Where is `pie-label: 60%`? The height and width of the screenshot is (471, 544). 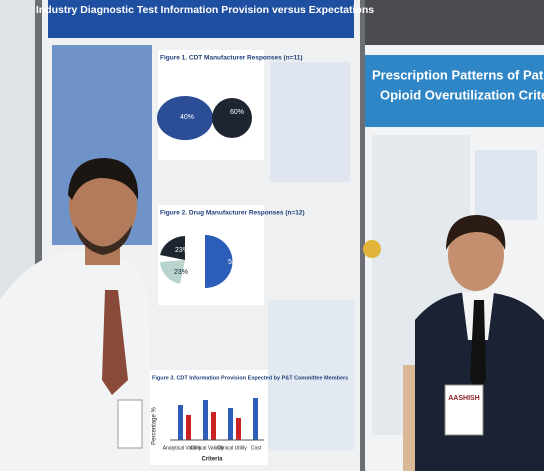
pie-label: 60% is located at coordinates (237, 112).